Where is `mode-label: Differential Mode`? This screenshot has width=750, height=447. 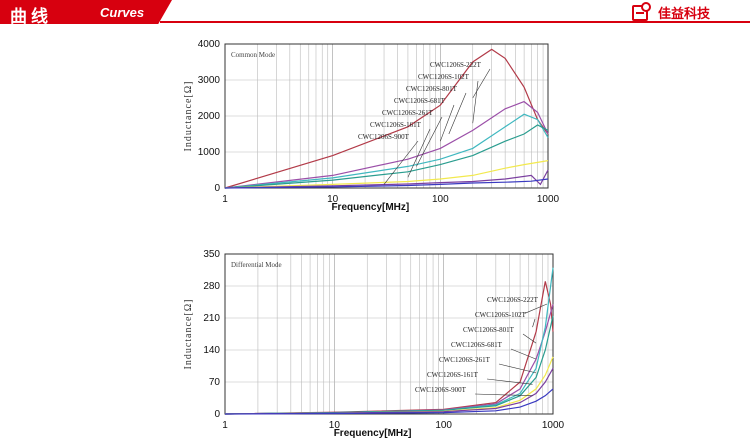
mode-label: Differential Mode is located at coordinates (256, 265).